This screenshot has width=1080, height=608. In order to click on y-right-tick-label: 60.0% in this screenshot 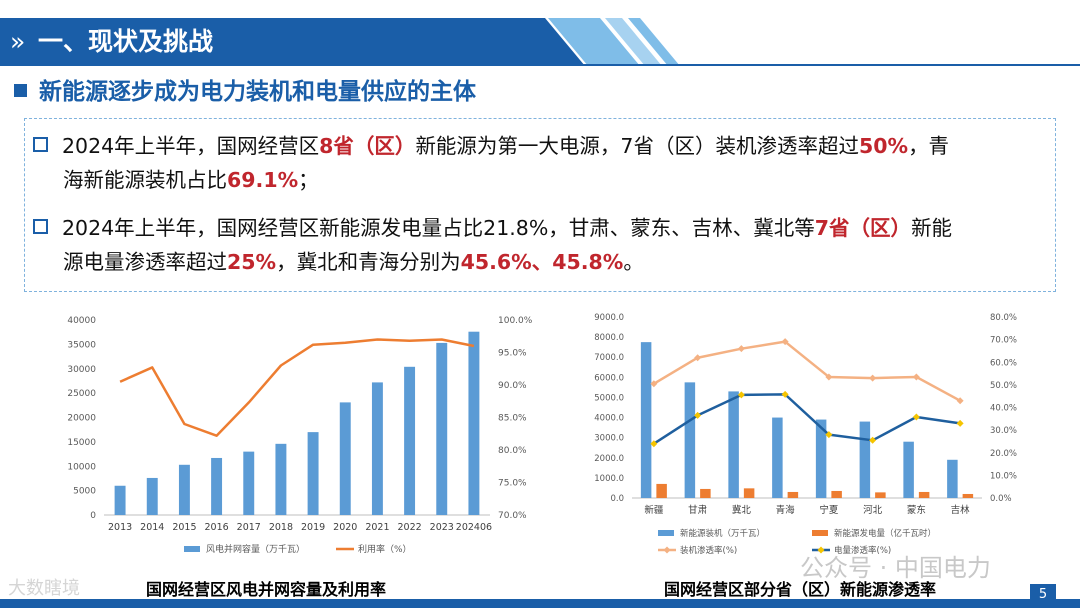, I will do `click(1003, 363)`.